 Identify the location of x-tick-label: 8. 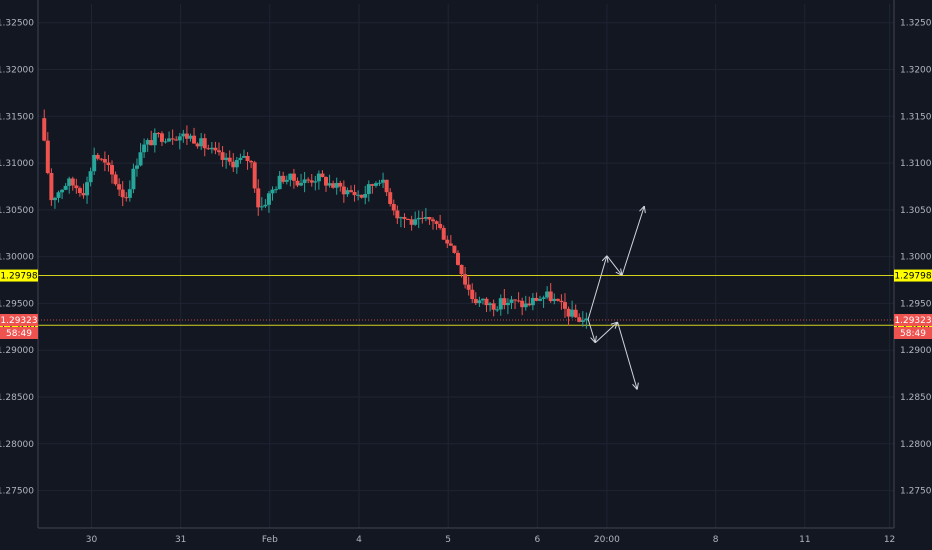
(716, 540).